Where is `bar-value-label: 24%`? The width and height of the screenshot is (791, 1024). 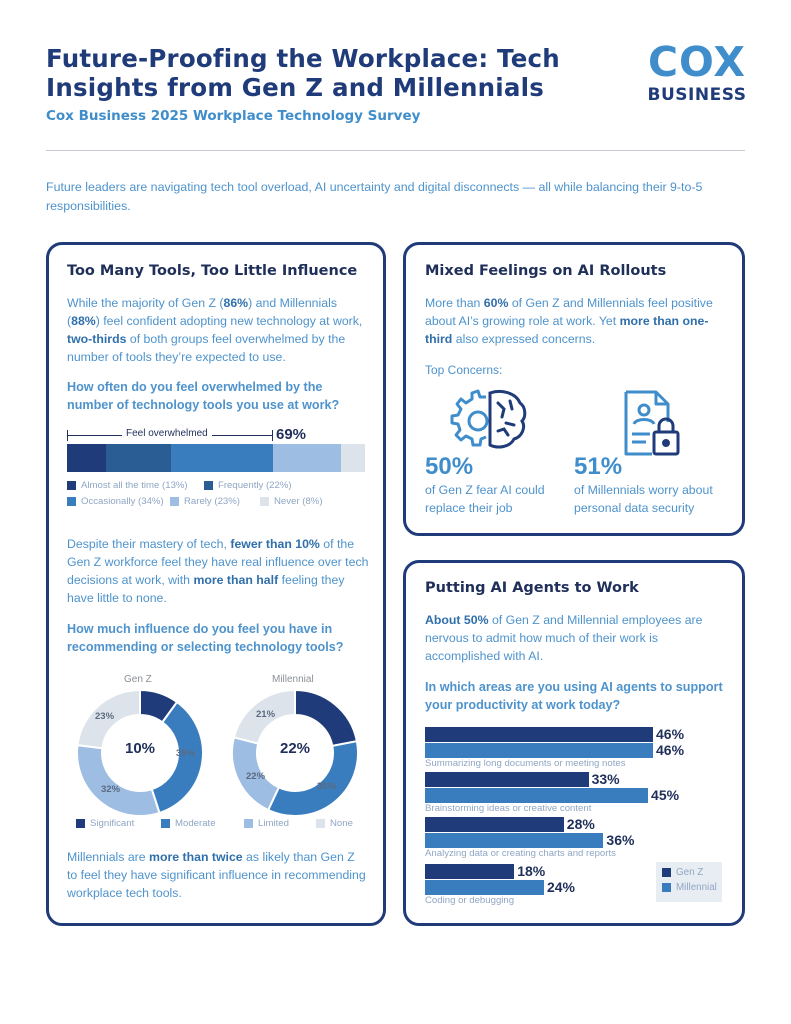
bar-value-label: 24% is located at coordinates (560, 887).